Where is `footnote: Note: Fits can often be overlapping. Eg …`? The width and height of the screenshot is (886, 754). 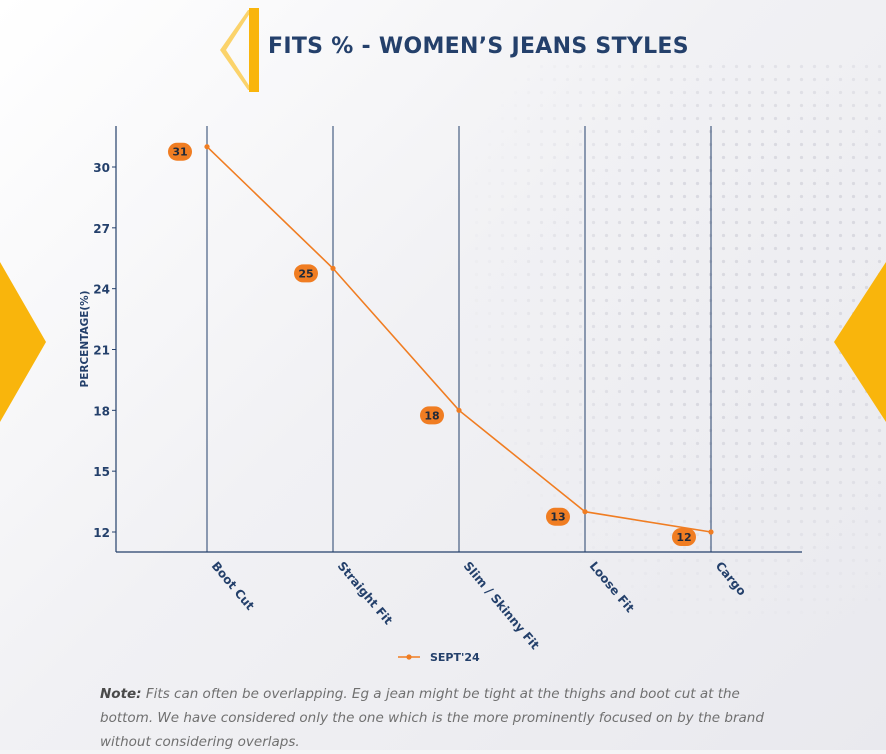
footnote: Note: Fits can often be overlapping. Eg … is located at coordinates (445, 718).